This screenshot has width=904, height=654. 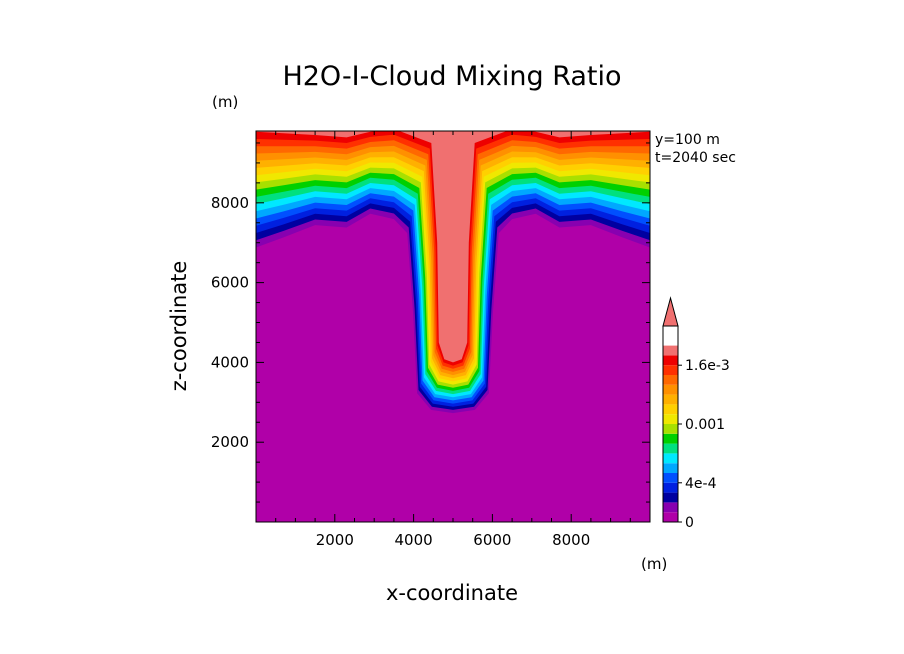 What do you see at coordinates (230, 442) in the screenshot?
I see `y-tick-label: 2000` at bounding box center [230, 442].